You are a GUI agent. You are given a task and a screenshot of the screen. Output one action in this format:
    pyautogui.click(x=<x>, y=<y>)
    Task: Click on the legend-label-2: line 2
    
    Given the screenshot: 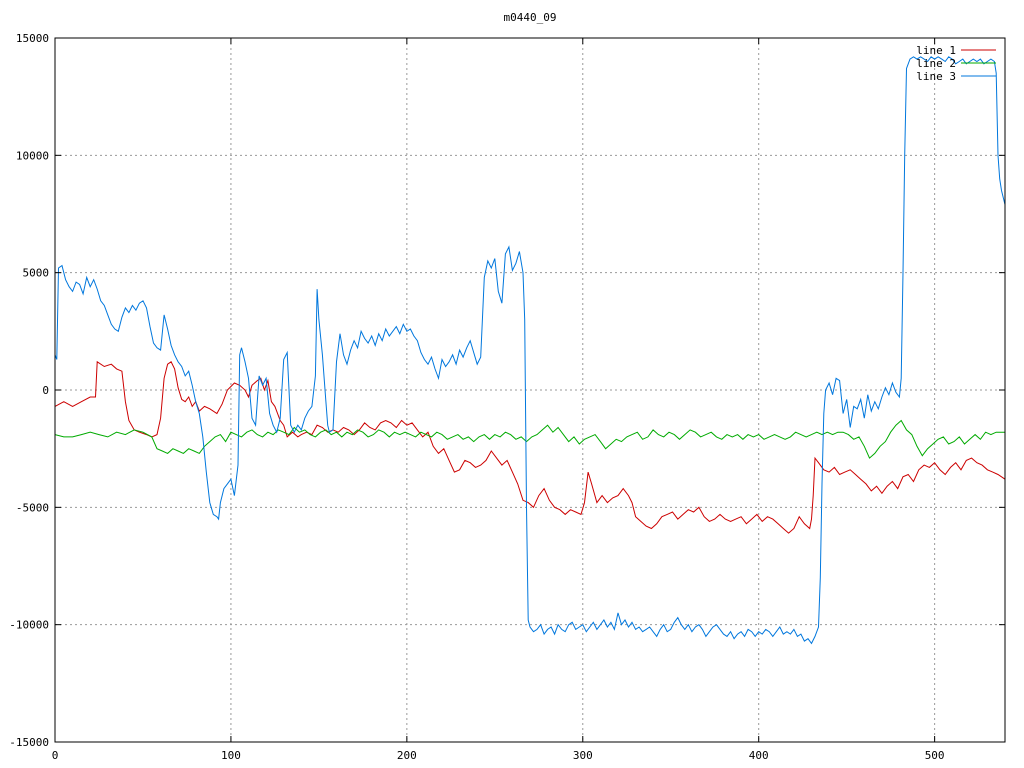 What is the action you would take?
    pyautogui.click(x=936, y=63)
    